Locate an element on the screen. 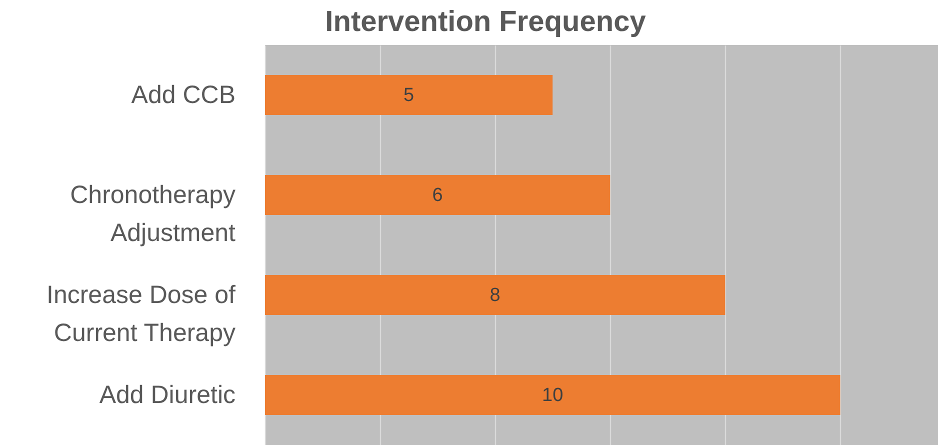 The height and width of the screenshot is (445, 938). data-label: 6 is located at coordinates (437, 195).